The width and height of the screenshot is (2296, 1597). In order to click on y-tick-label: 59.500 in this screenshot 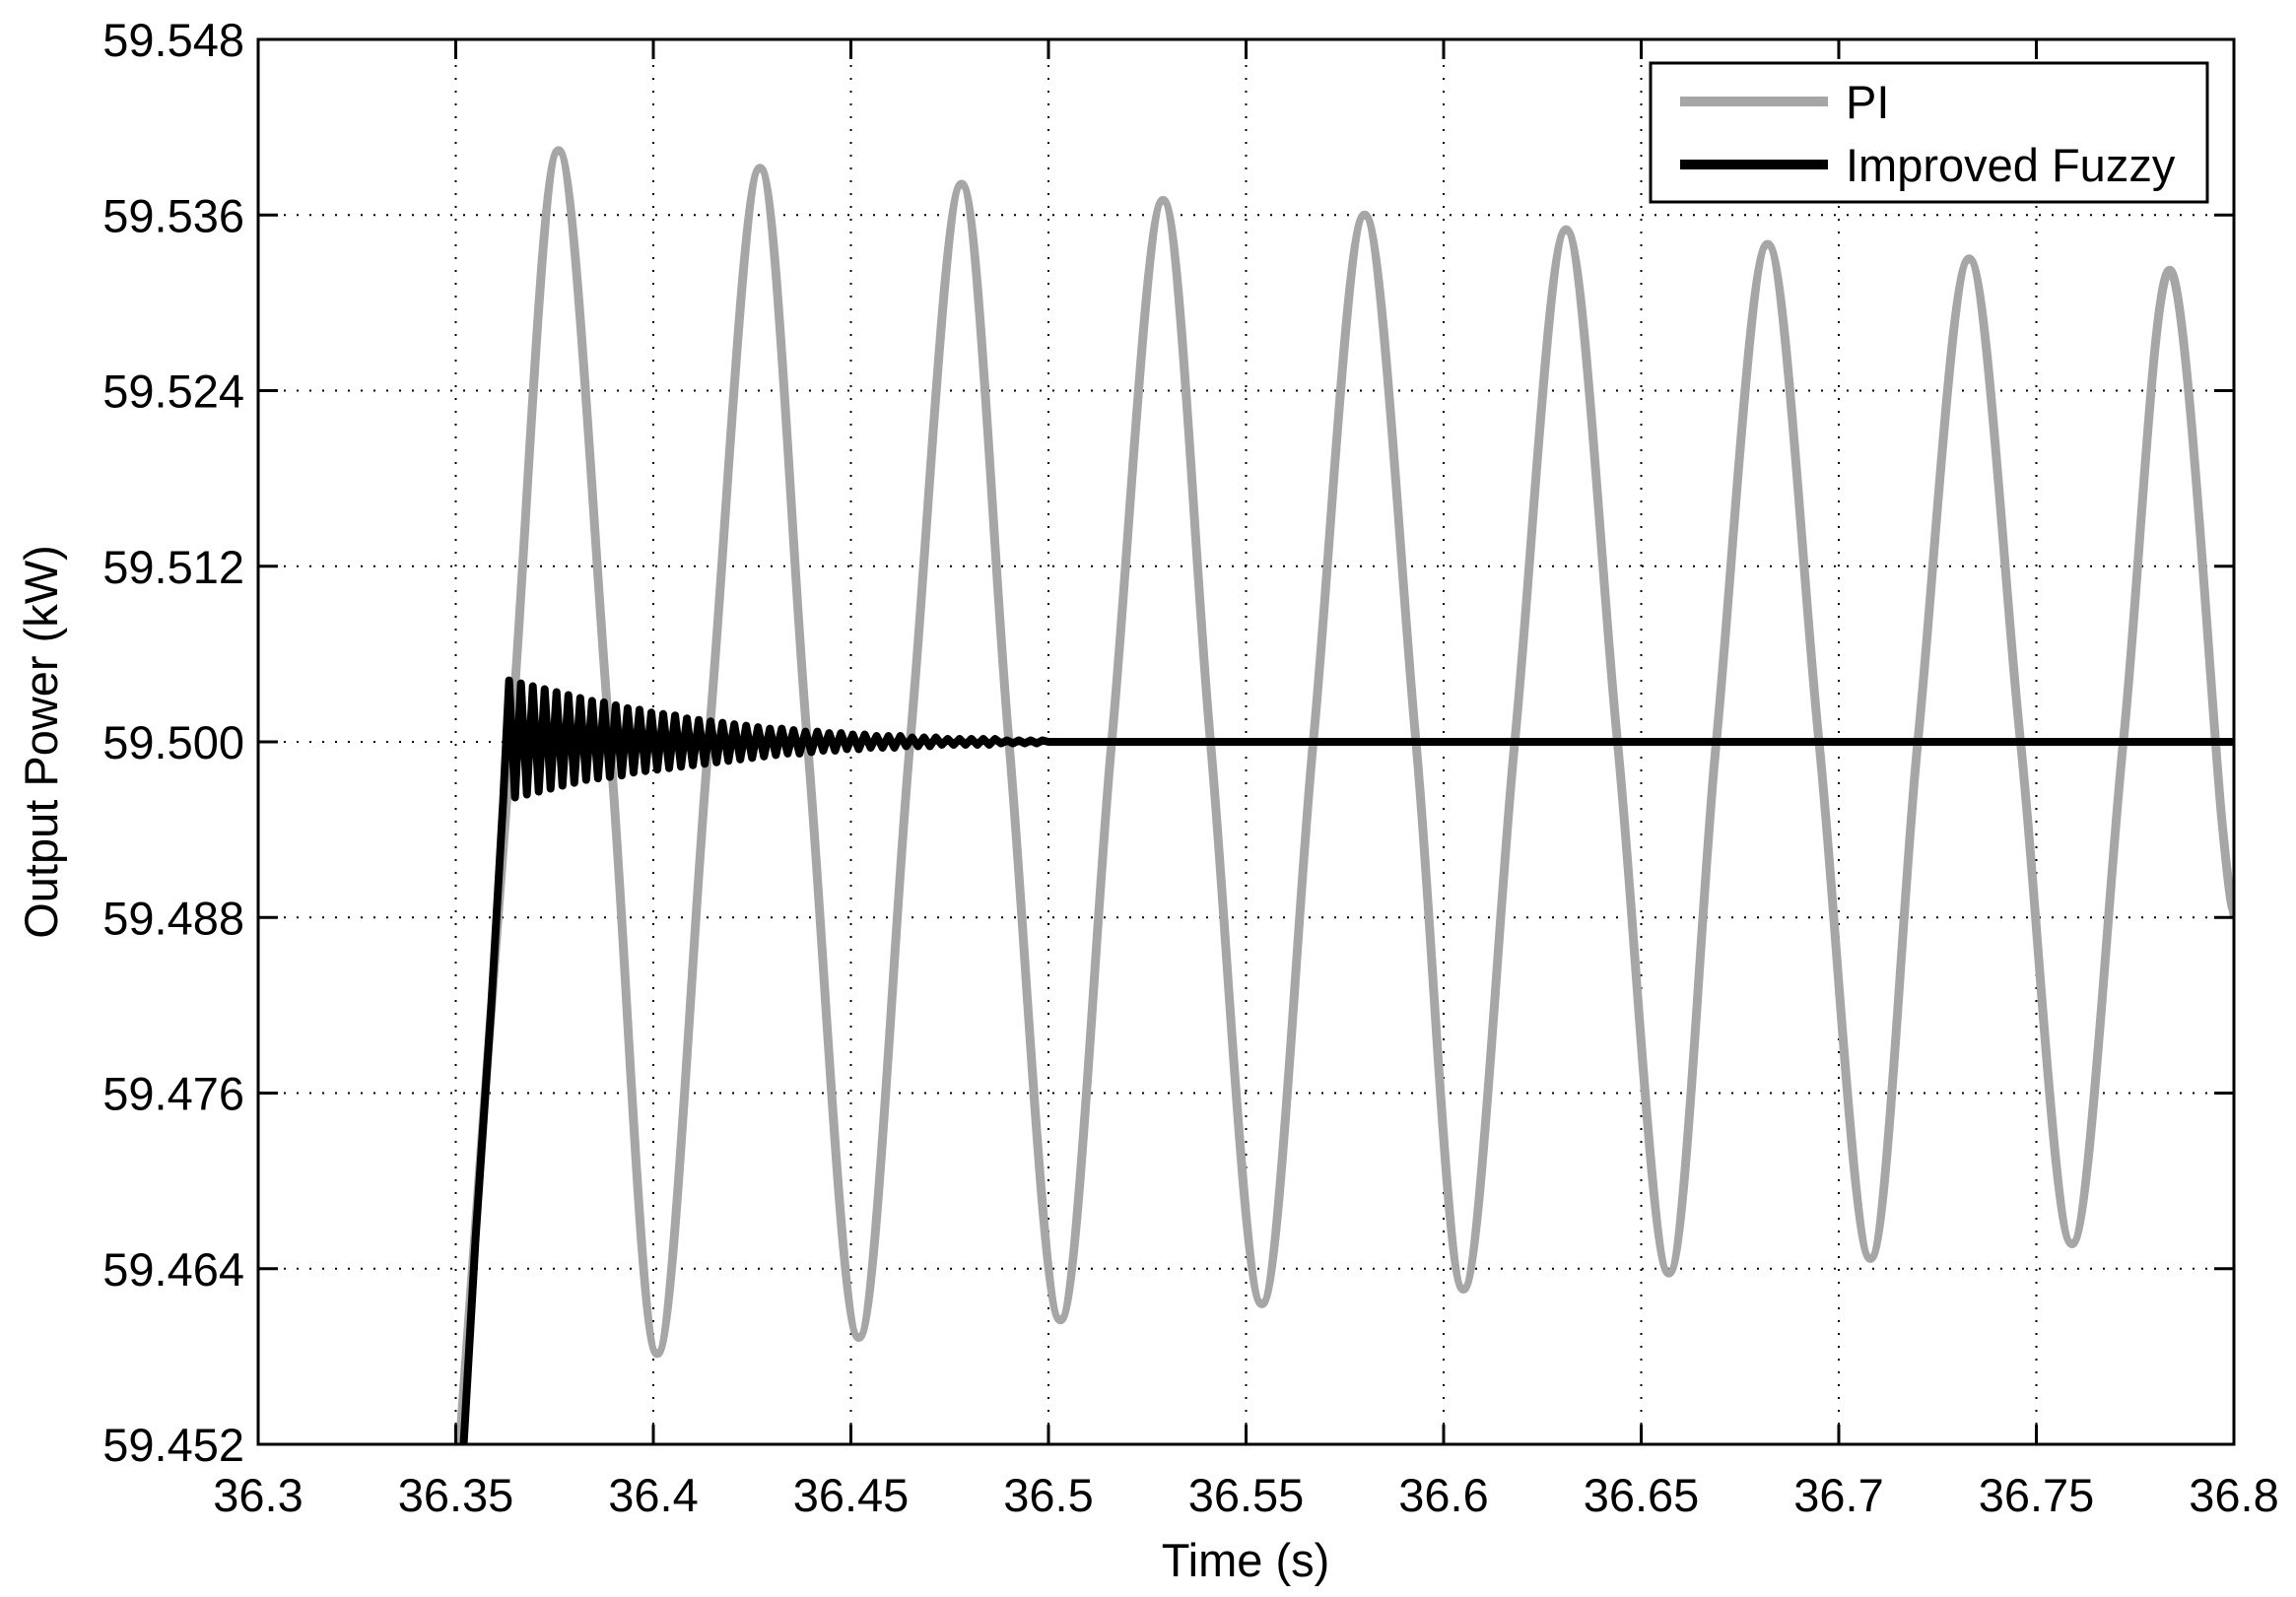, I will do `click(173, 742)`.